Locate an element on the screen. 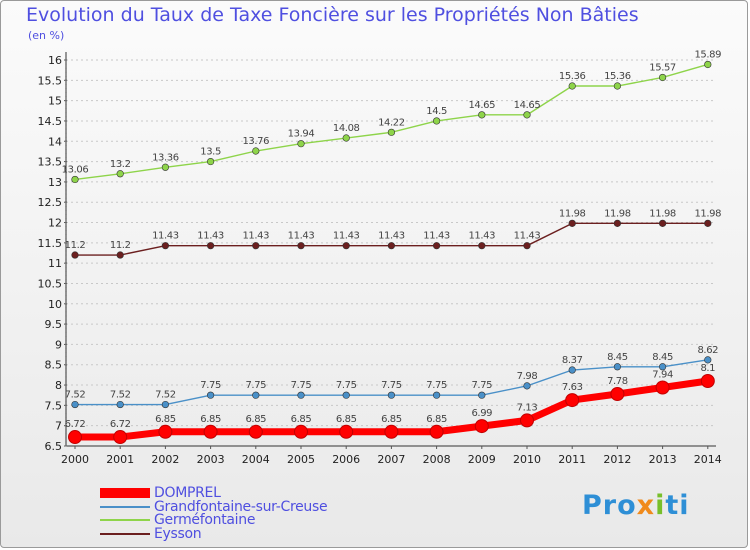  y-tick-label: 14 is located at coordinates (55, 141).